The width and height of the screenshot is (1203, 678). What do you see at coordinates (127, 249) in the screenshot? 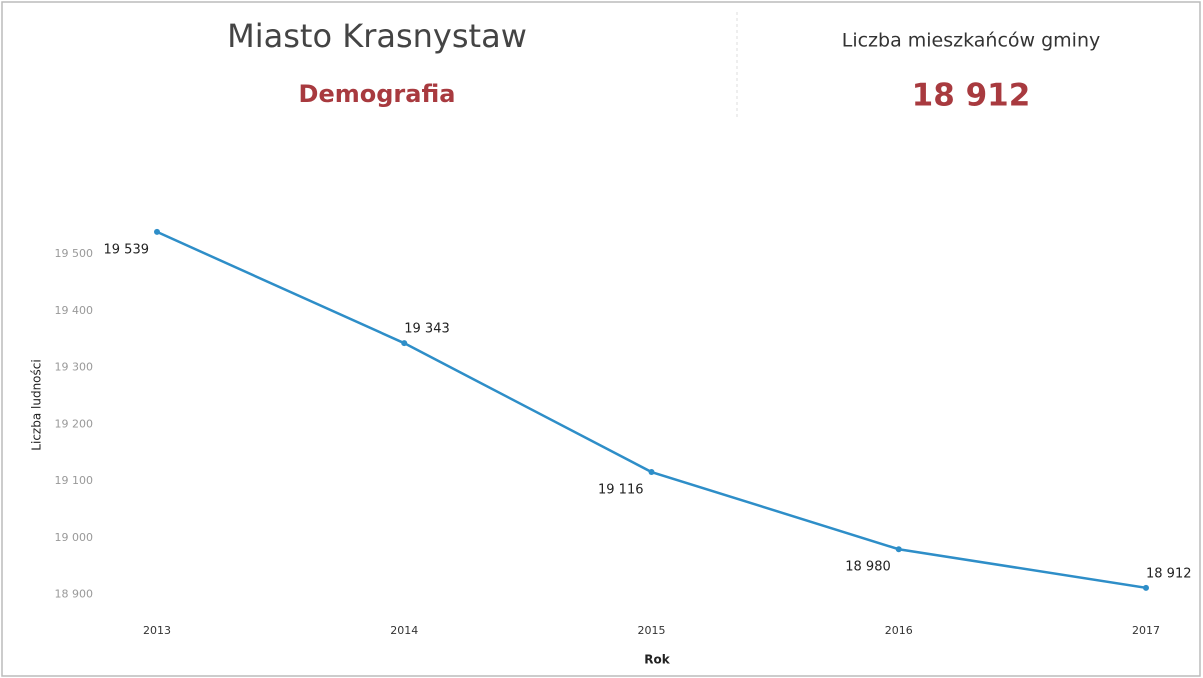
I see `value-label: 19 539` at bounding box center [127, 249].